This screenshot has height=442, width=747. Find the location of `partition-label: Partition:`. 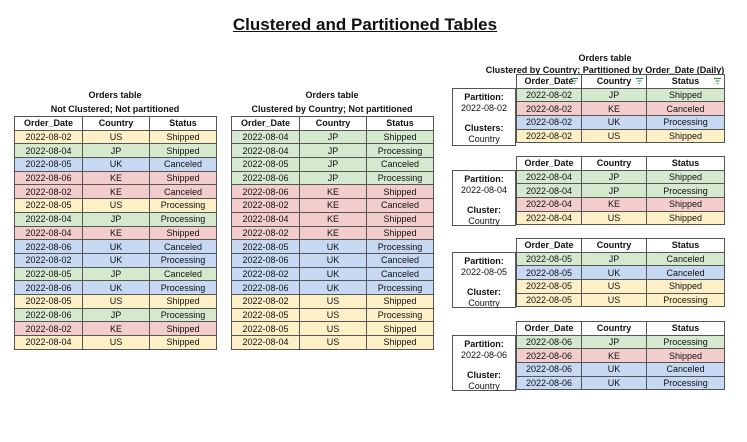

partition-label: Partition: is located at coordinates (484, 261).